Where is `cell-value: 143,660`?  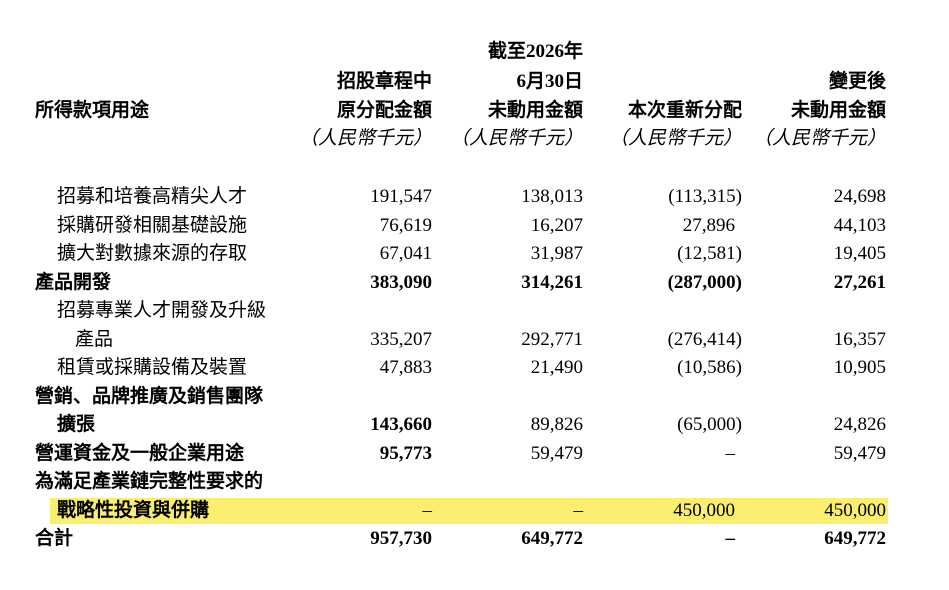
cell-value: 143,660 is located at coordinates (401, 424).